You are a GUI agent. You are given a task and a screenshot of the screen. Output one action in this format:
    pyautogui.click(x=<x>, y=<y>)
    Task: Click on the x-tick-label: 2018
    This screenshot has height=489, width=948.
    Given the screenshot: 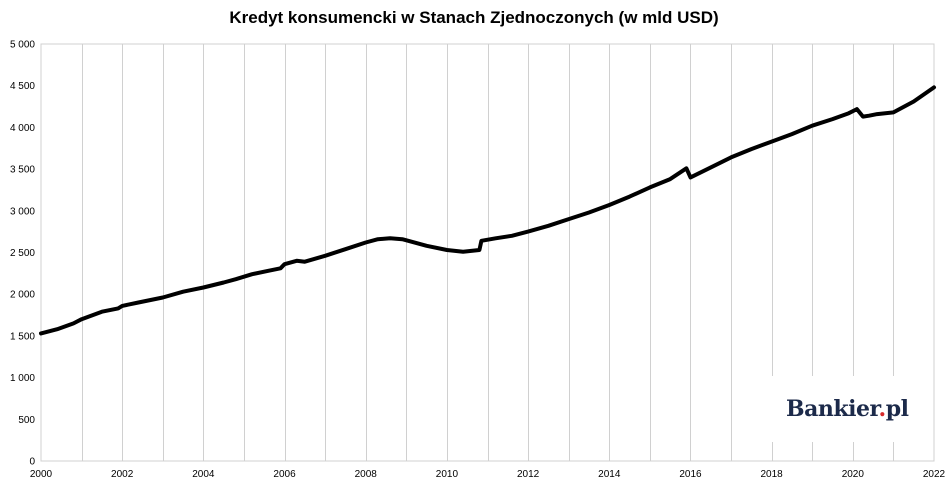 What is the action you would take?
    pyautogui.click(x=772, y=474)
    